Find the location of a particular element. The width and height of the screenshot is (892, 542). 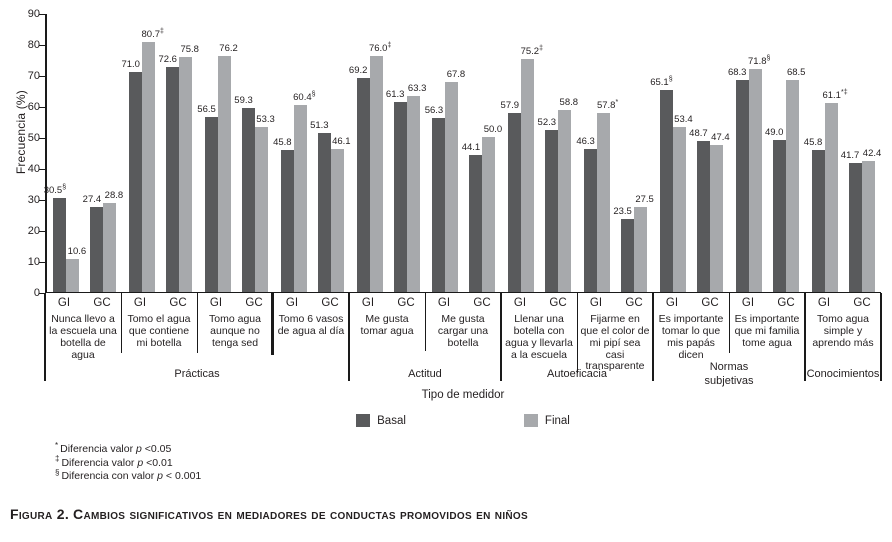

y-tick-label: 60 is located at coordinates (33, 106).